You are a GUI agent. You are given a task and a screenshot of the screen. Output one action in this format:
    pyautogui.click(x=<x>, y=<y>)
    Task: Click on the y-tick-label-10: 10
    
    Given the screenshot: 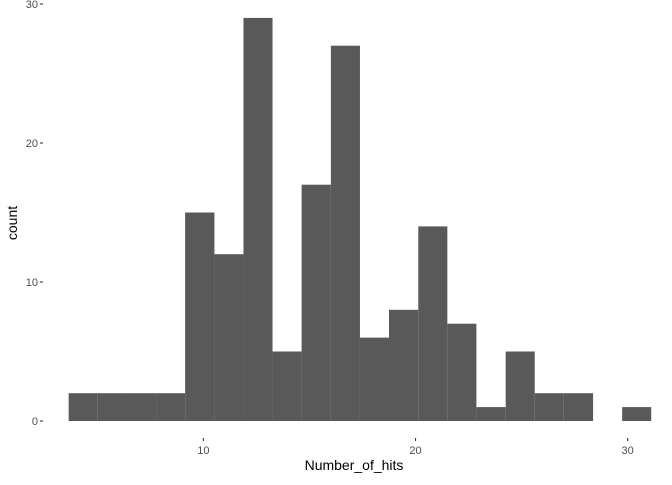 What is the action you would take?
    pyautogui.click(x=32, y=283)
    